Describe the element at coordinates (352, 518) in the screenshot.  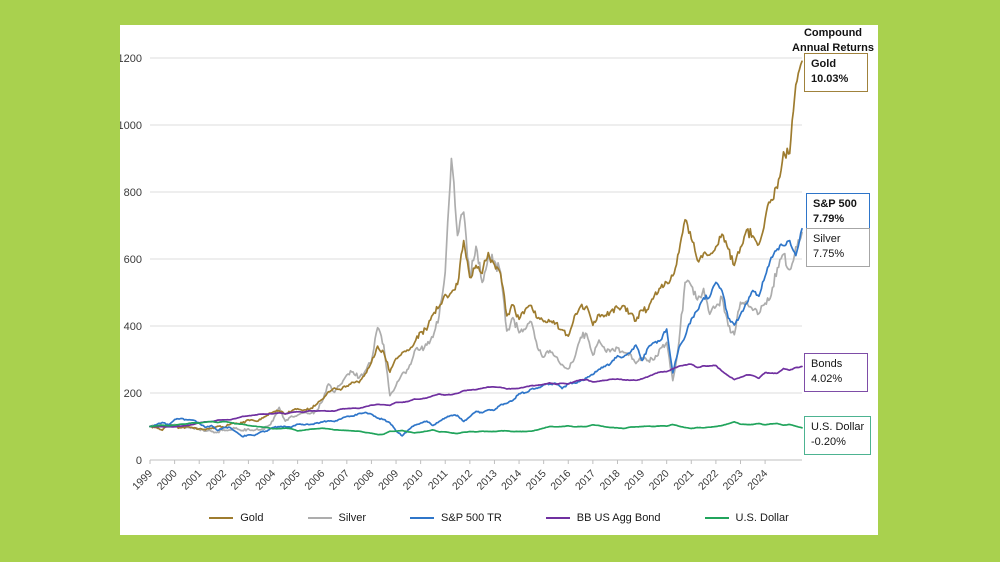
I see `legend-label: Silver` at that location.